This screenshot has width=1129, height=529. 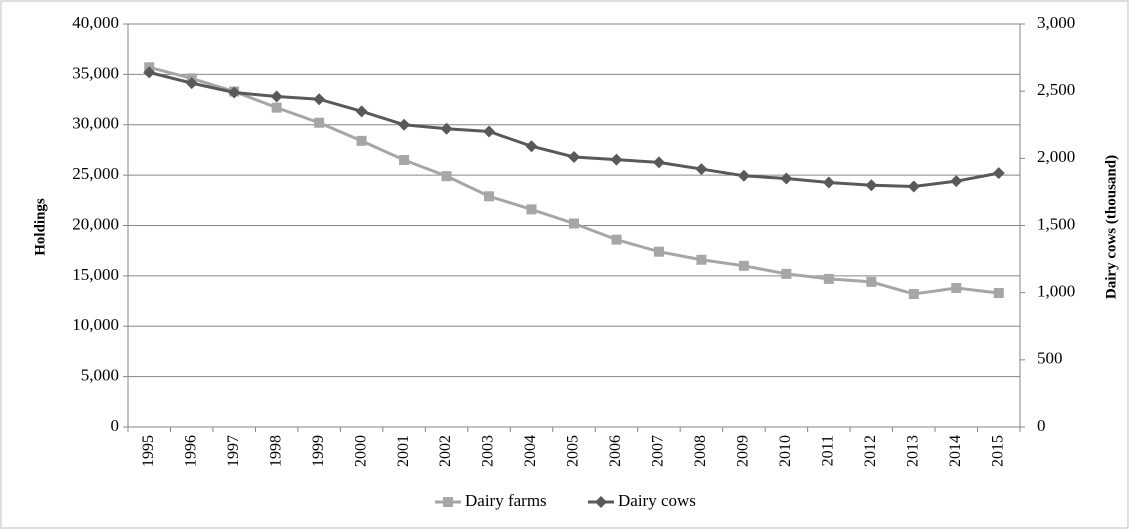 I want to click on y2-axis-title: Dairy cows (thousand), so click(x=1111, y=227).